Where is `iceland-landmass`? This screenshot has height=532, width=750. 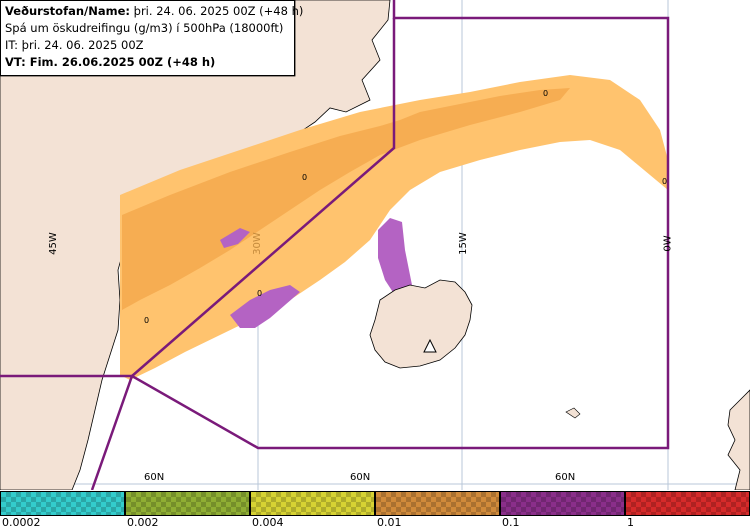 iceland-landmass is located at coordinates (421, 324).